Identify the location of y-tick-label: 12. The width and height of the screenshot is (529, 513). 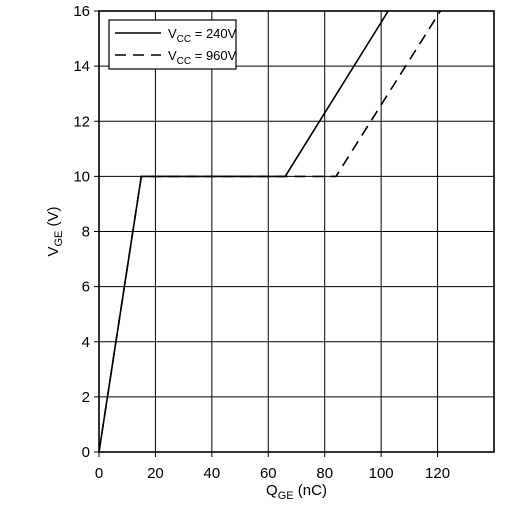
(81, 121).